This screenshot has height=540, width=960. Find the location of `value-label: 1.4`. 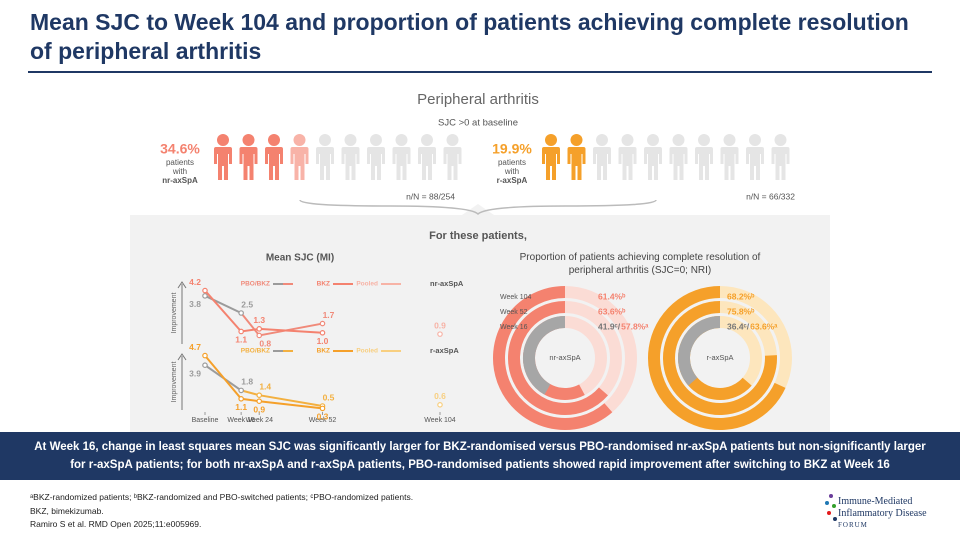

value-label: 1.4 is located at coordinates (265, 386).